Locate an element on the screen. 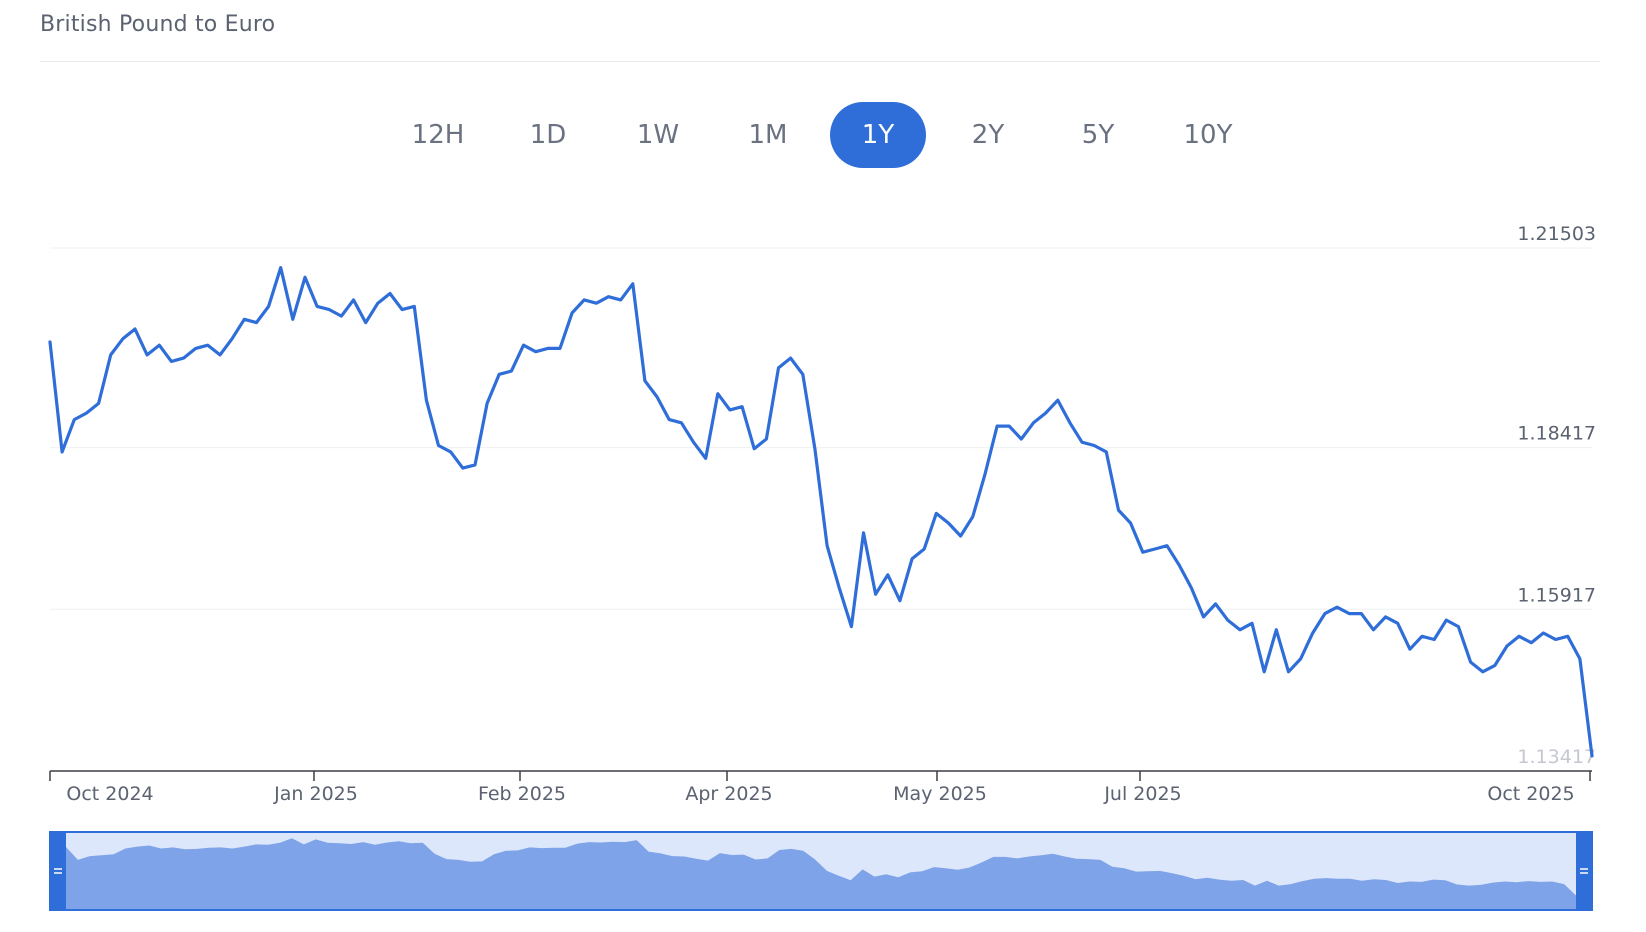  x-tick-label: May 2025 is located at coordinates (940, 794).